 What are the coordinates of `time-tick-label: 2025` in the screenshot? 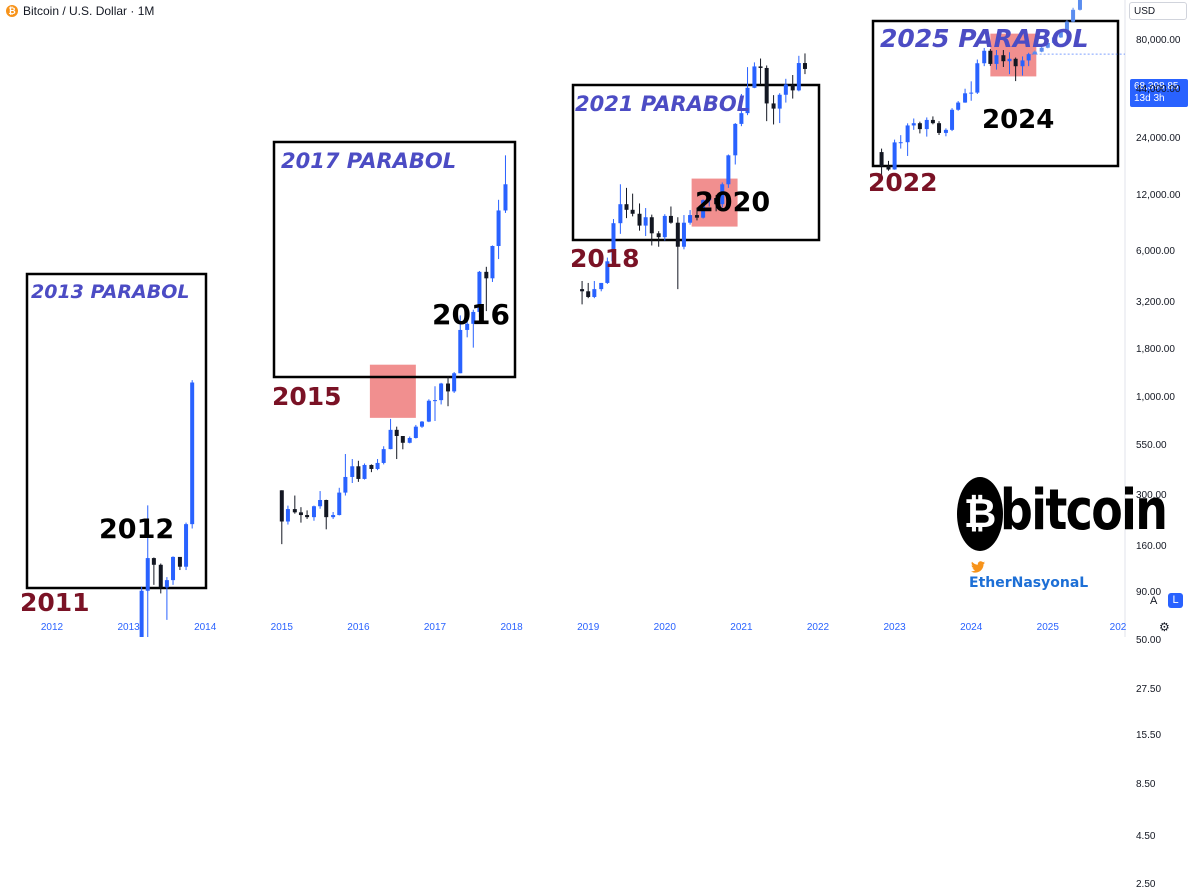 It's located at (1047, 627).